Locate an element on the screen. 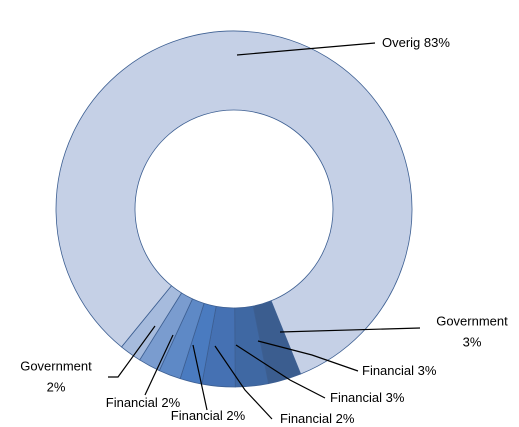 This screenshot has width=519, height=427. slice-label: Overig 83% is located at coordinates (416, 42).